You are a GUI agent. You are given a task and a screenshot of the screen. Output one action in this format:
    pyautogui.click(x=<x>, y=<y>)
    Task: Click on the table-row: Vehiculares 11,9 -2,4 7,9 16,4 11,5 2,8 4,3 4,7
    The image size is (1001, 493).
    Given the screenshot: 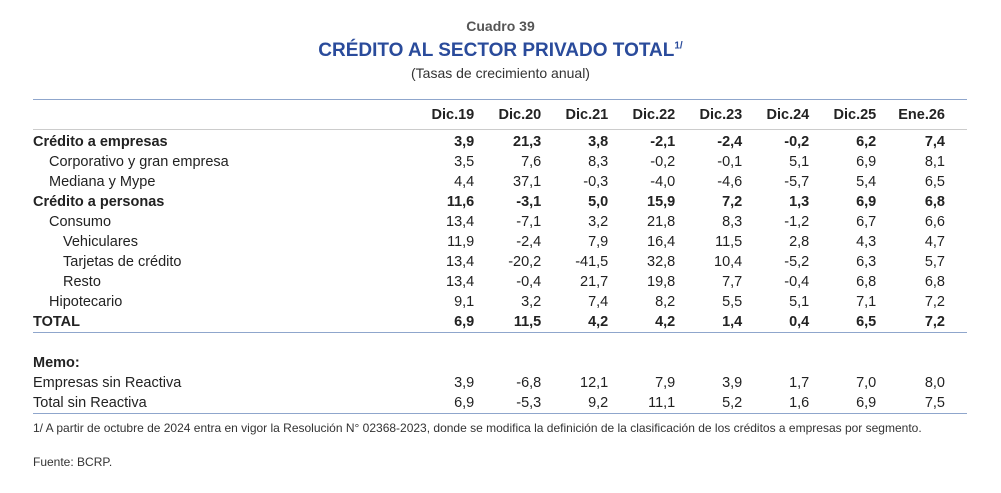 What is the action you would take?
    pyautogui.click(x=500, y=242)
    